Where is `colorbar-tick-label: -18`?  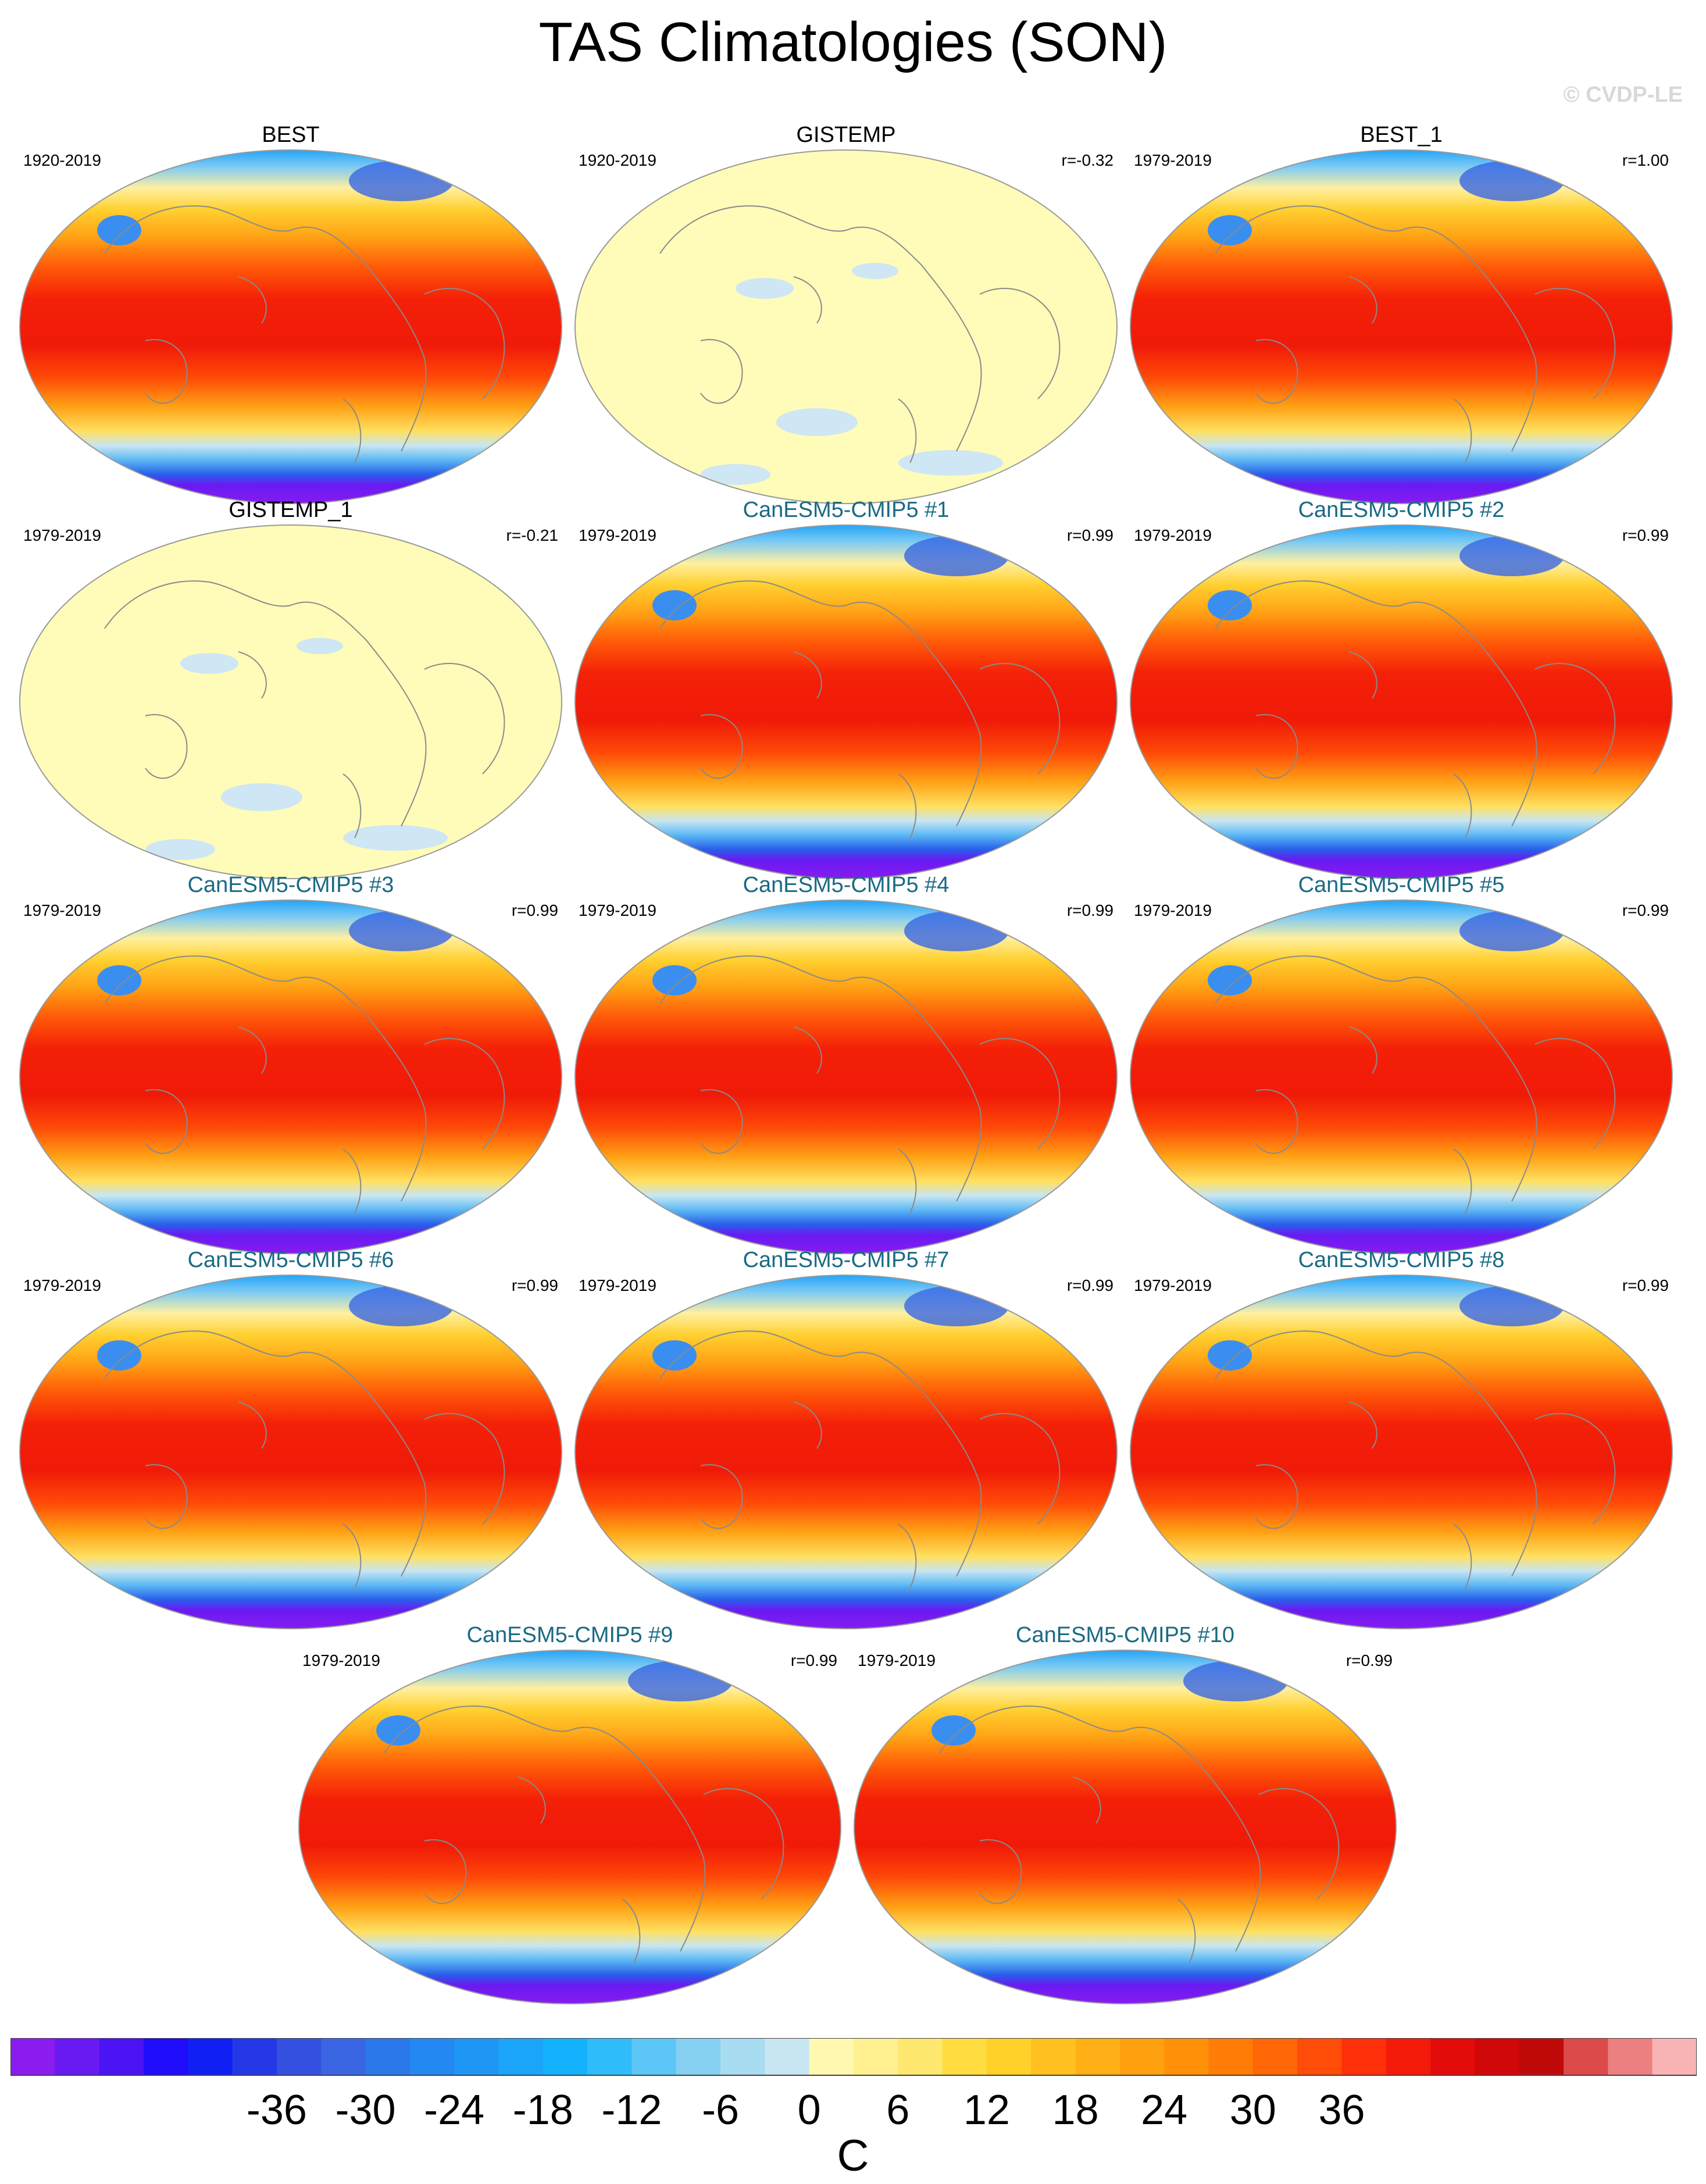 colorbar-tick-label: -18 is located at coordinates (543, 2109).